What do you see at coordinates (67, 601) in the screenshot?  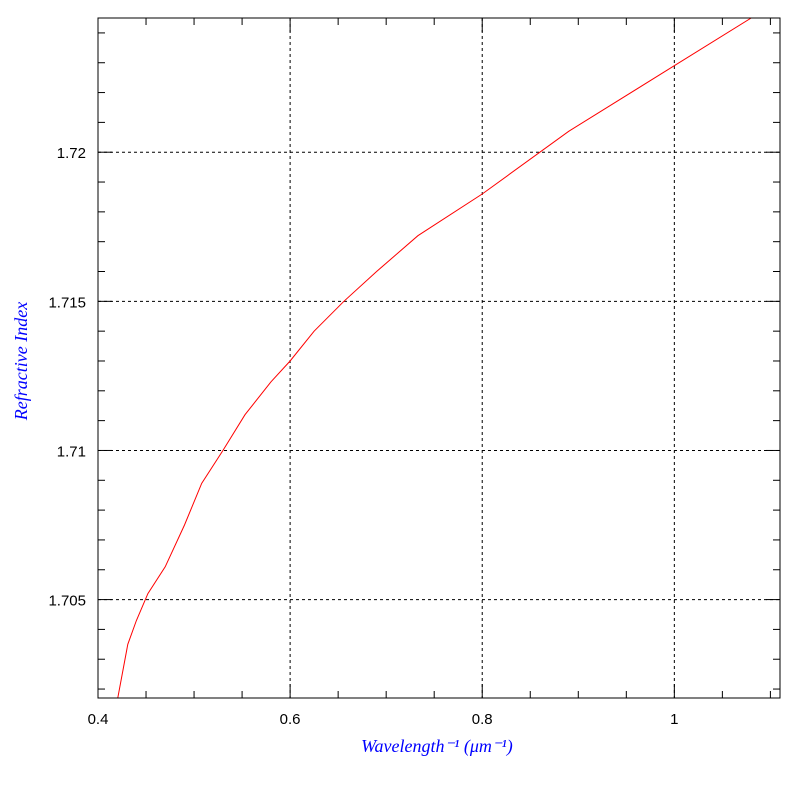 I see `y-tick-label: 1.705` at bounding box center [67, 601].